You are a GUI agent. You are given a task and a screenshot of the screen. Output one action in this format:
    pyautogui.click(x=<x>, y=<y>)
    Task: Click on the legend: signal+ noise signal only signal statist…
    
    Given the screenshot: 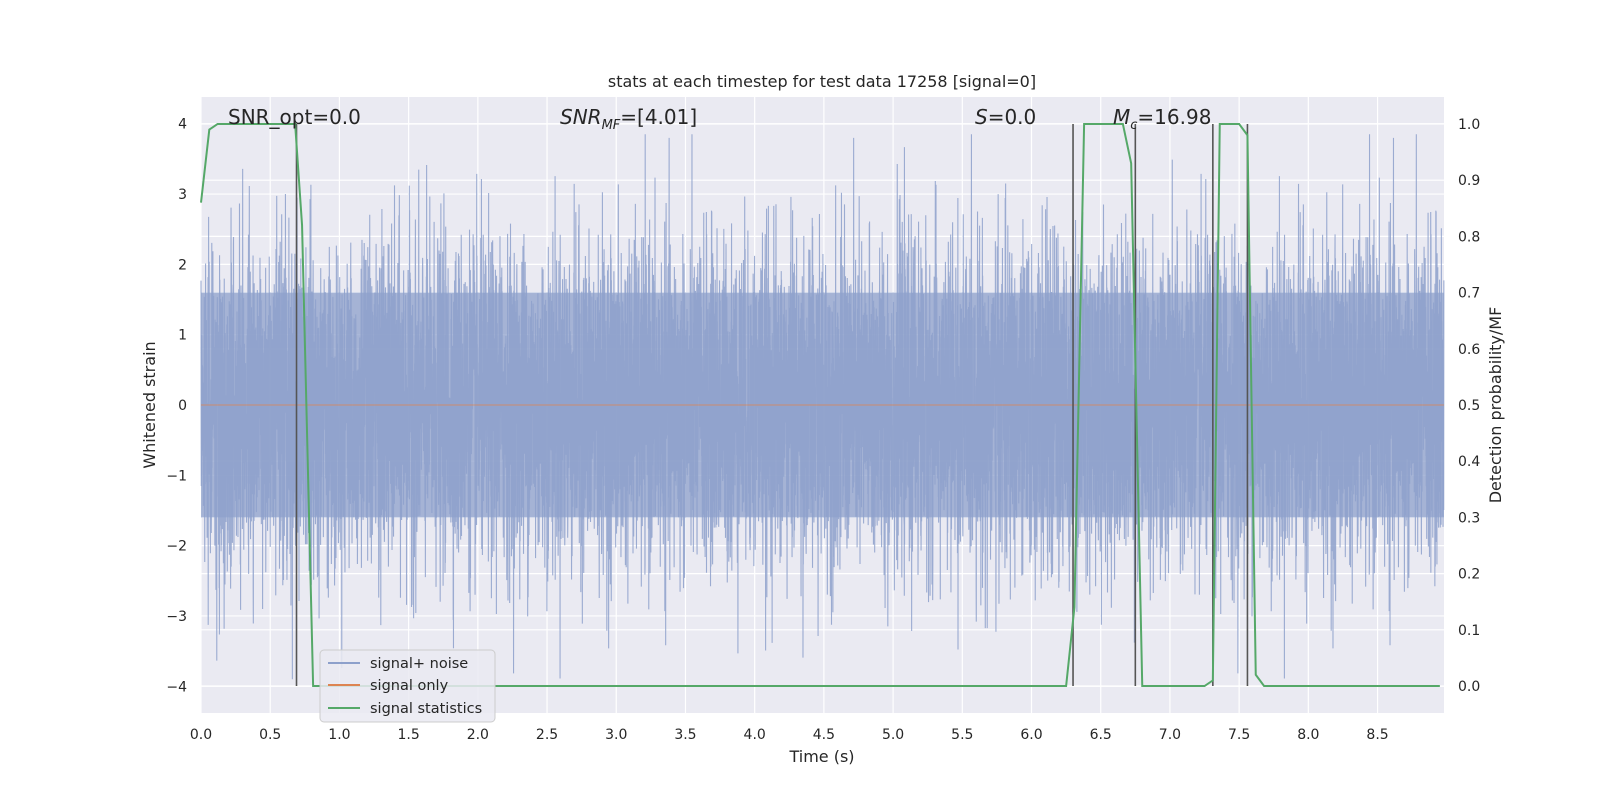 What is the action you would take?
    pyautogui.click(x=407, y=686)
    